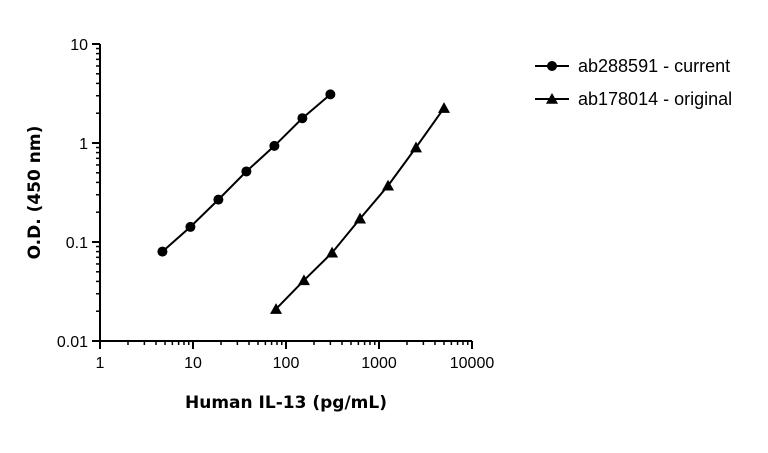 The height and width of the screenshot is (453, 768). I want to click on x-ticks: 1 10 100 1000 10000, so click(295, 356).